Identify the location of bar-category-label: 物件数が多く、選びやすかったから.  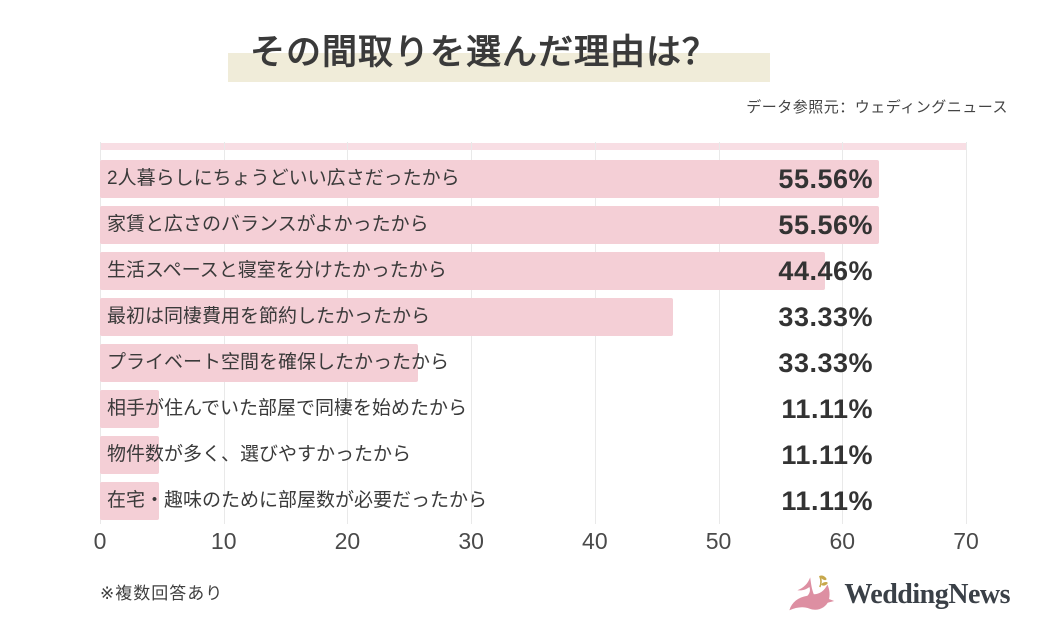
(259, 454).